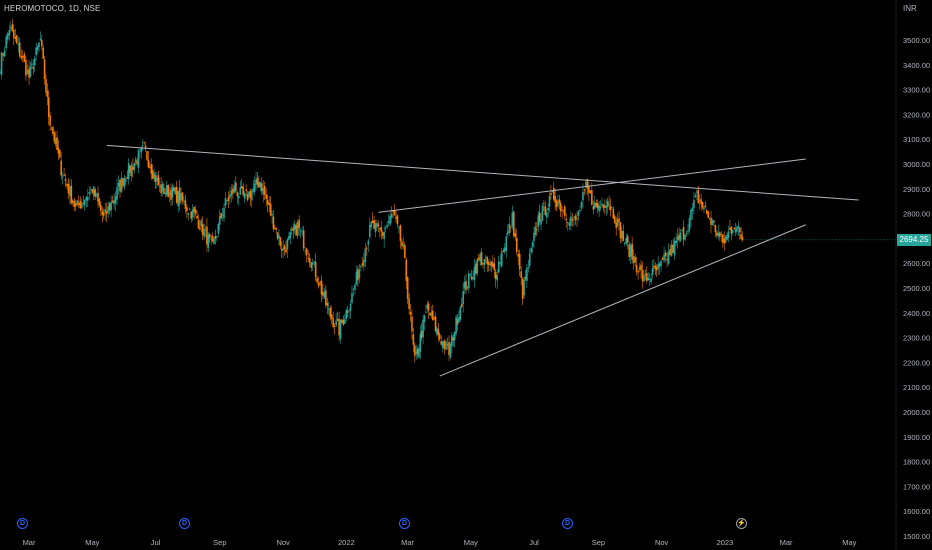  I want to click on x-tick-label: Nov, so click(283, 542).